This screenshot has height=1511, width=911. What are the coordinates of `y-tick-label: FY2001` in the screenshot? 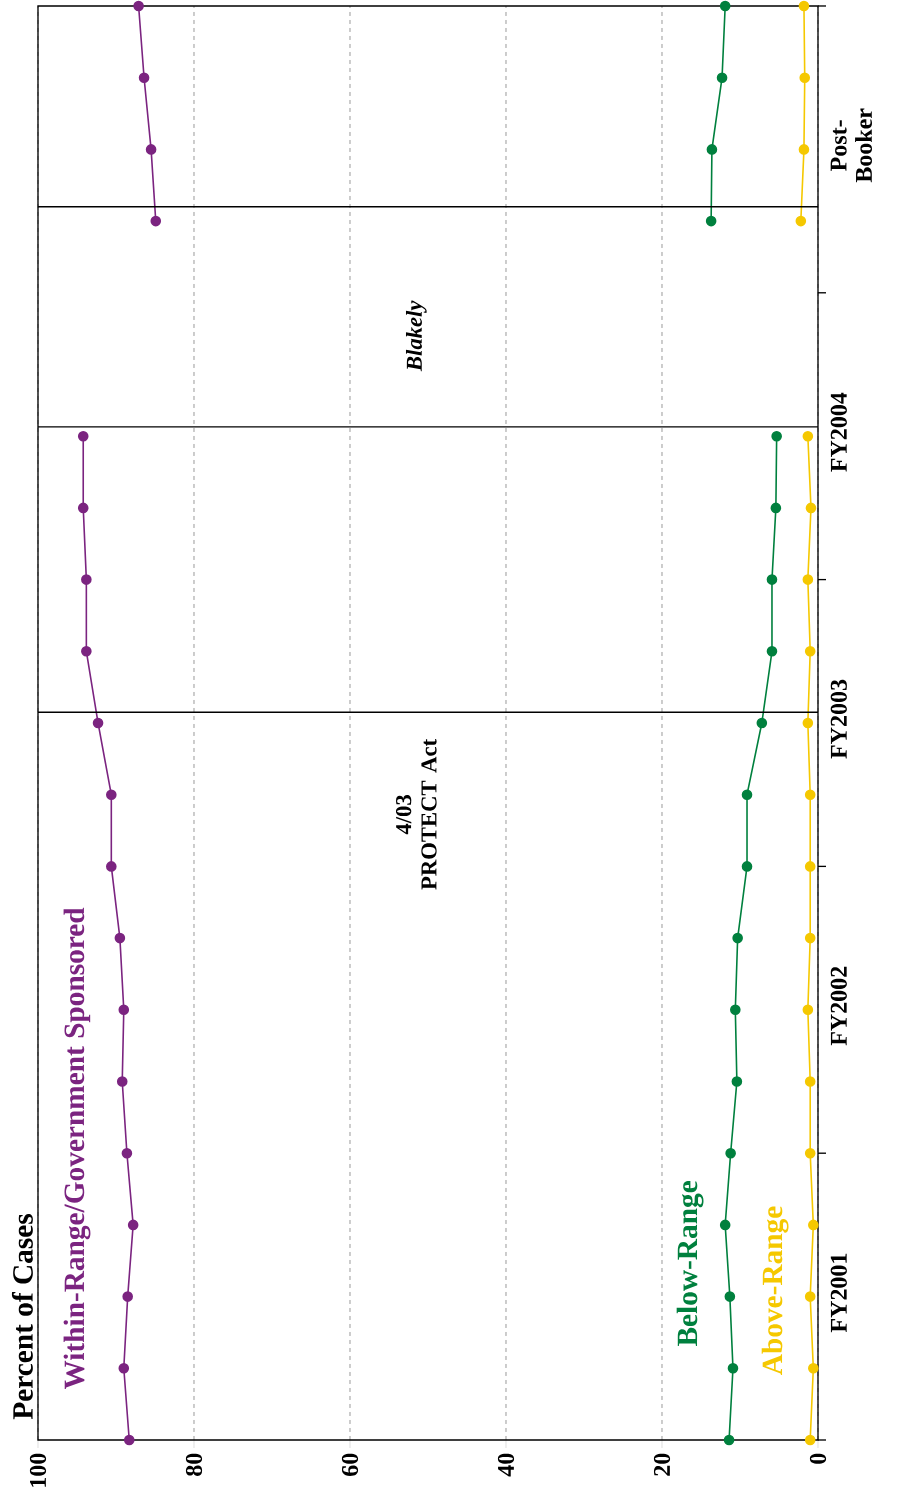 It's located at (838, 1293).